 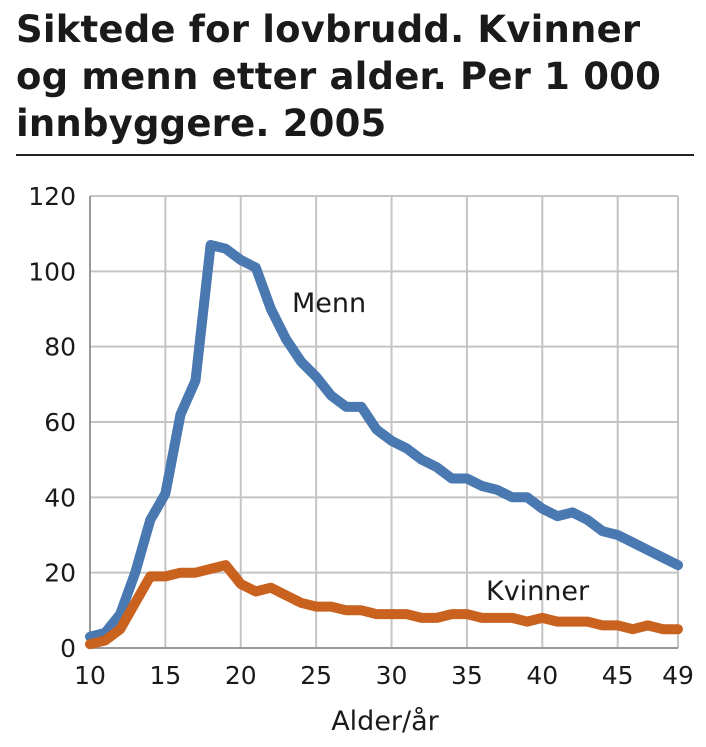 I want to click on x-tick-label: 30, so click(x=392, y=675).